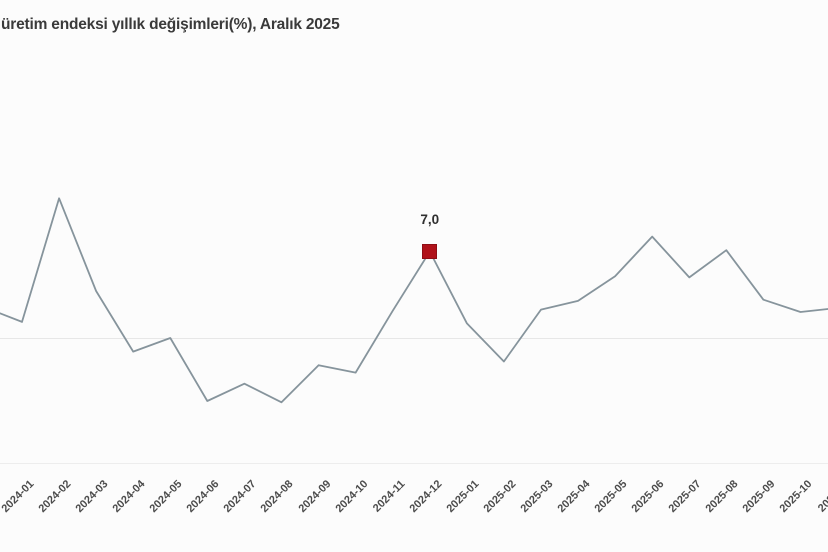 This screenshot has height=552, width=828. Describe the element at coordinates (430, 220) in the screenshot. I see `highlight-value-label: 7,0` at that location.